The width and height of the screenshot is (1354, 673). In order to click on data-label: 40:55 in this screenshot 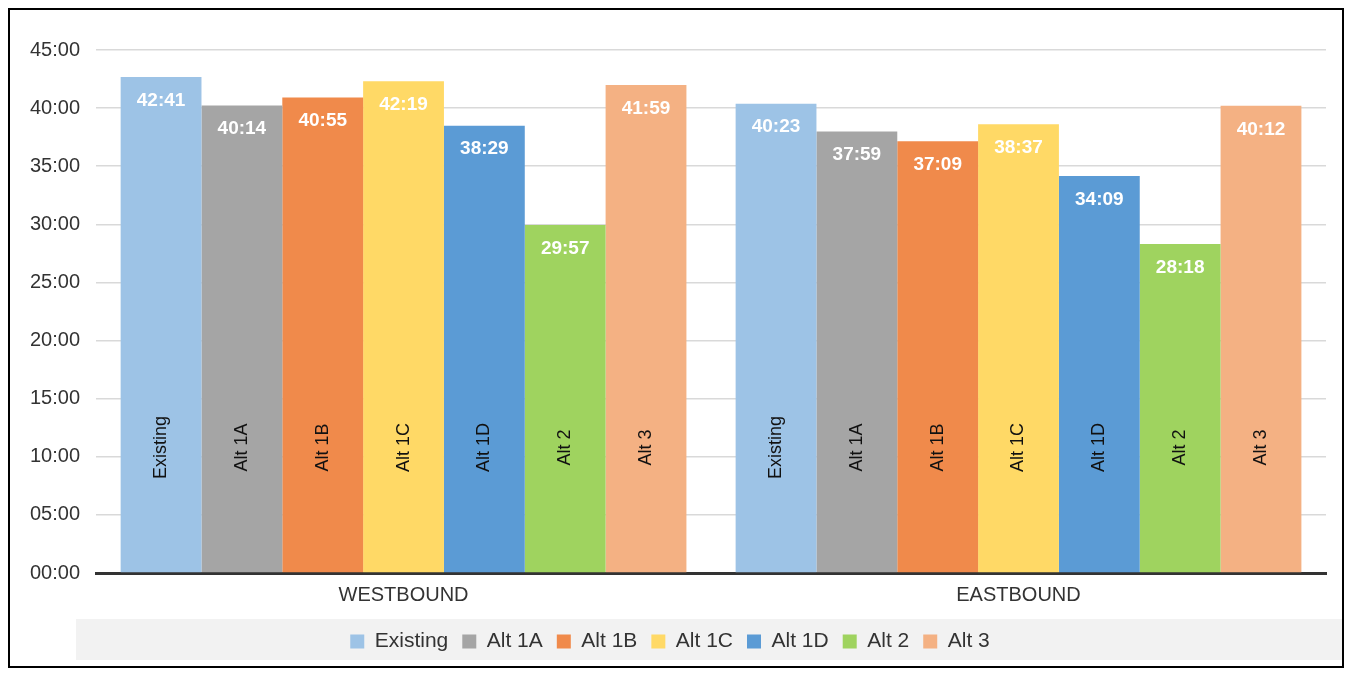, I will do `click(323, 120)`.